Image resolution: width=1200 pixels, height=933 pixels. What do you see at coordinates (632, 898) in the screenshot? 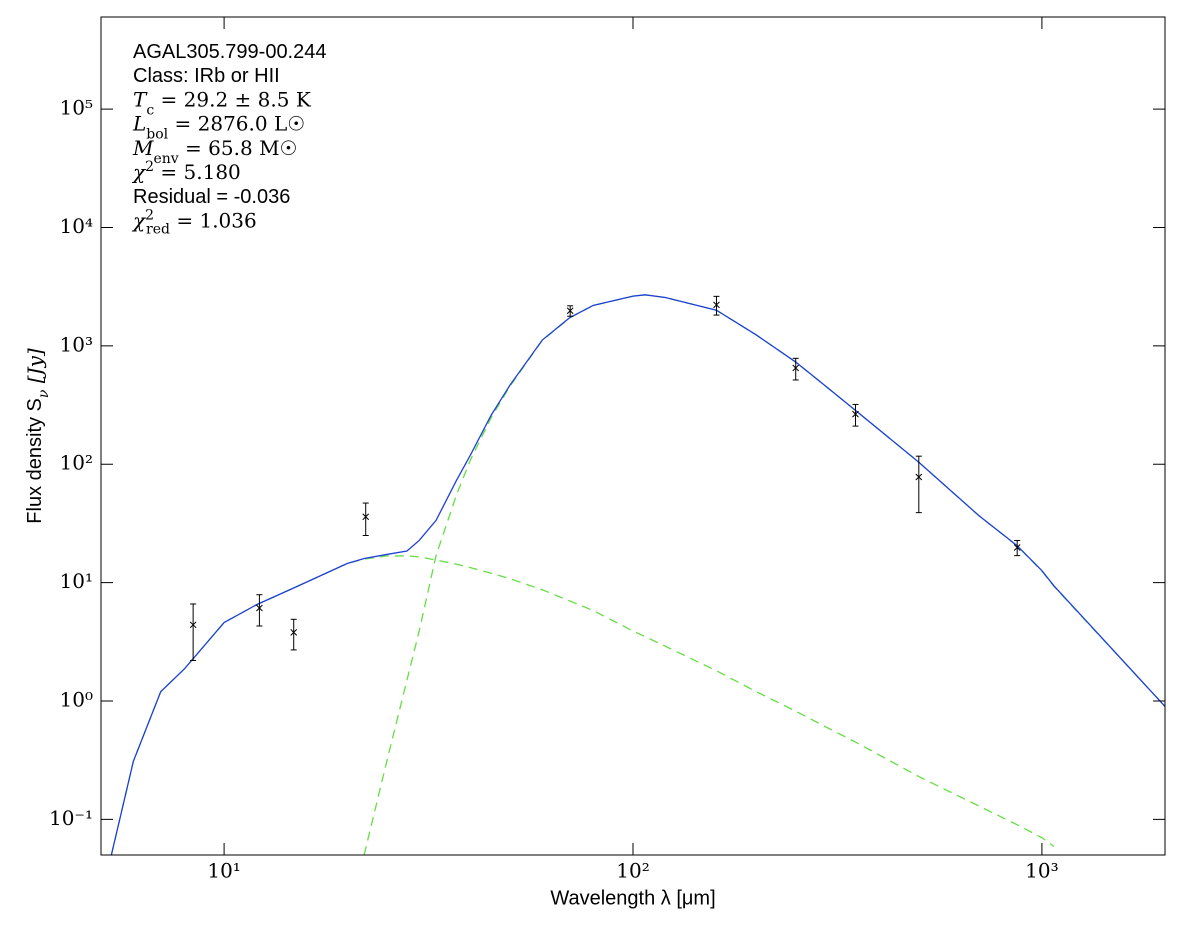
I see `x-axis-label: Wavelength λ [μm]` at bounding box center [632, 898].